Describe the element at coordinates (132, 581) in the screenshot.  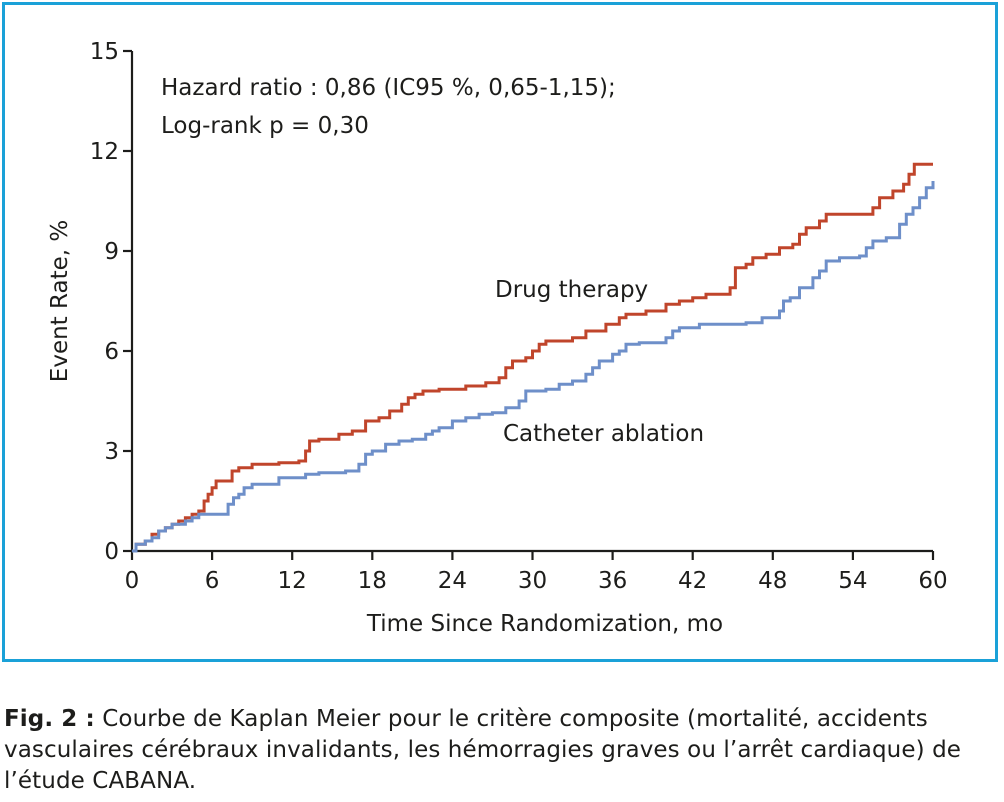
I see `x-tick-label: 0` at that location.